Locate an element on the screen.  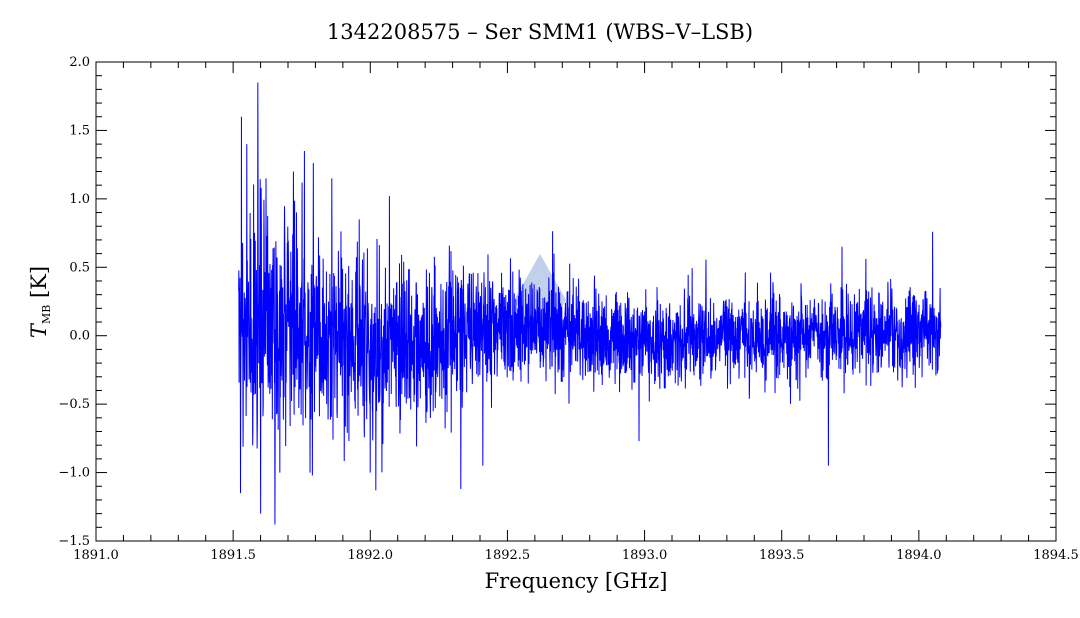
y-tick-labels: −1.5 −1.0 −0.5 0.0 0.5 1.0 1.5 2.0 is located at coordinates (74, 302).